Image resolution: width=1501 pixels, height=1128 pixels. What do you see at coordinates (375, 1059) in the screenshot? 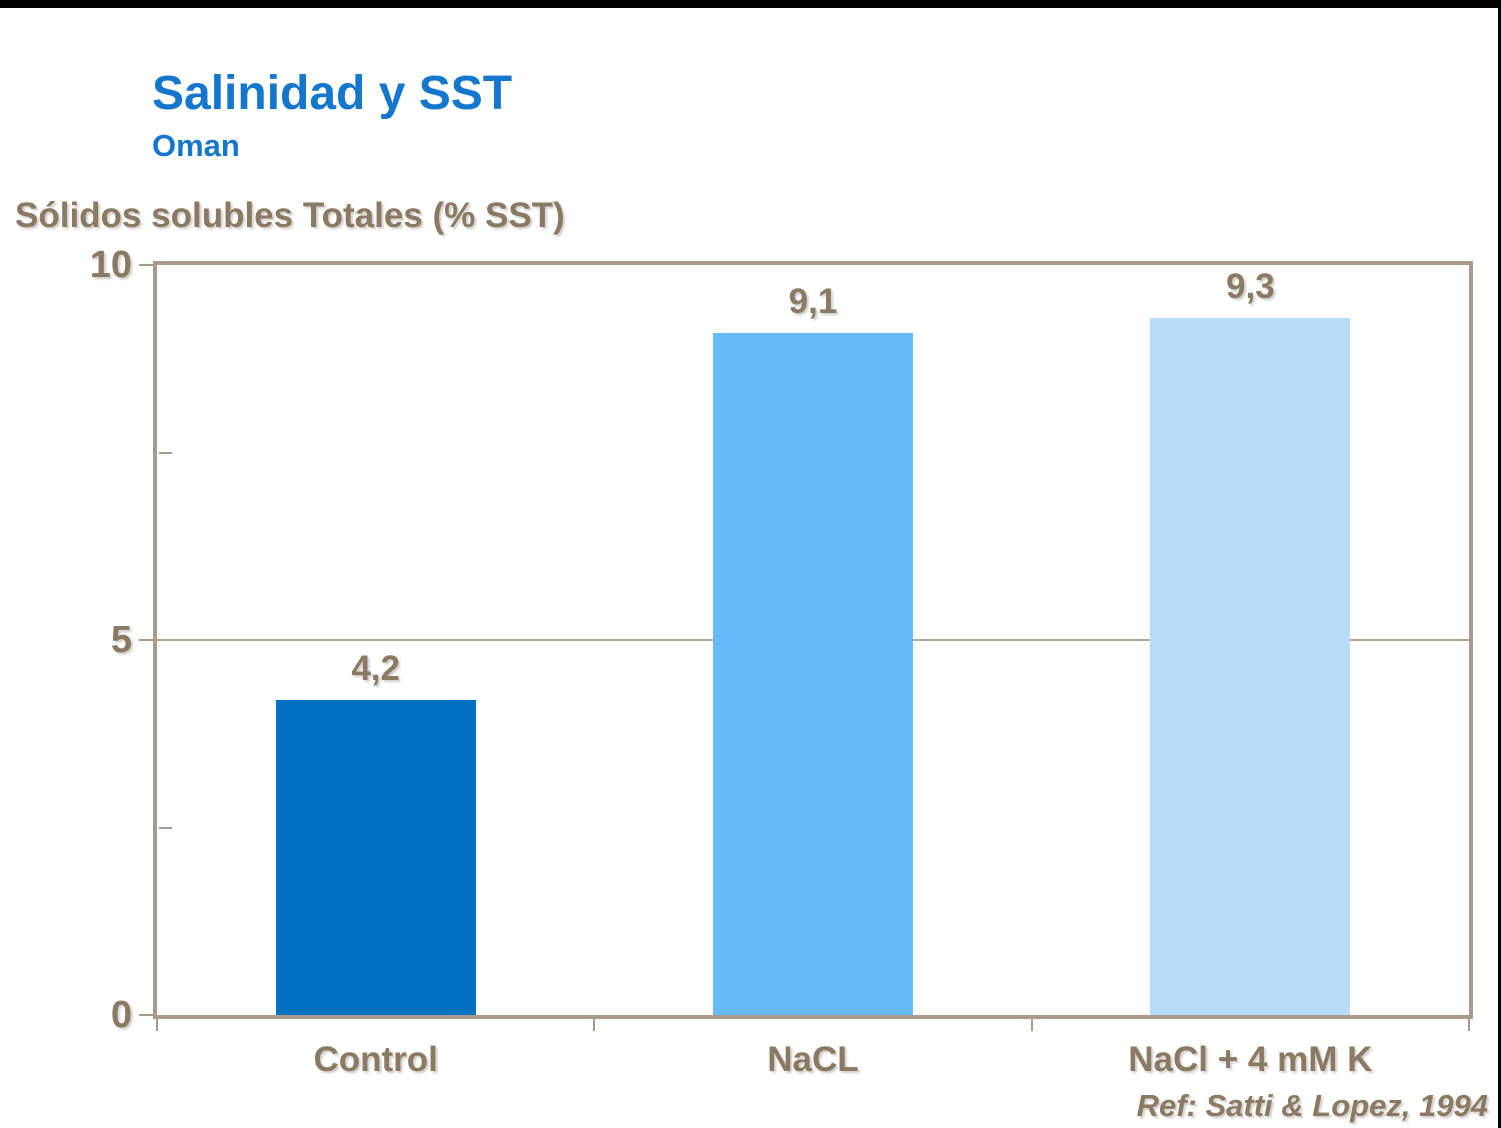
I see `x-category-label: Control` at bounding box center [375, 1059].